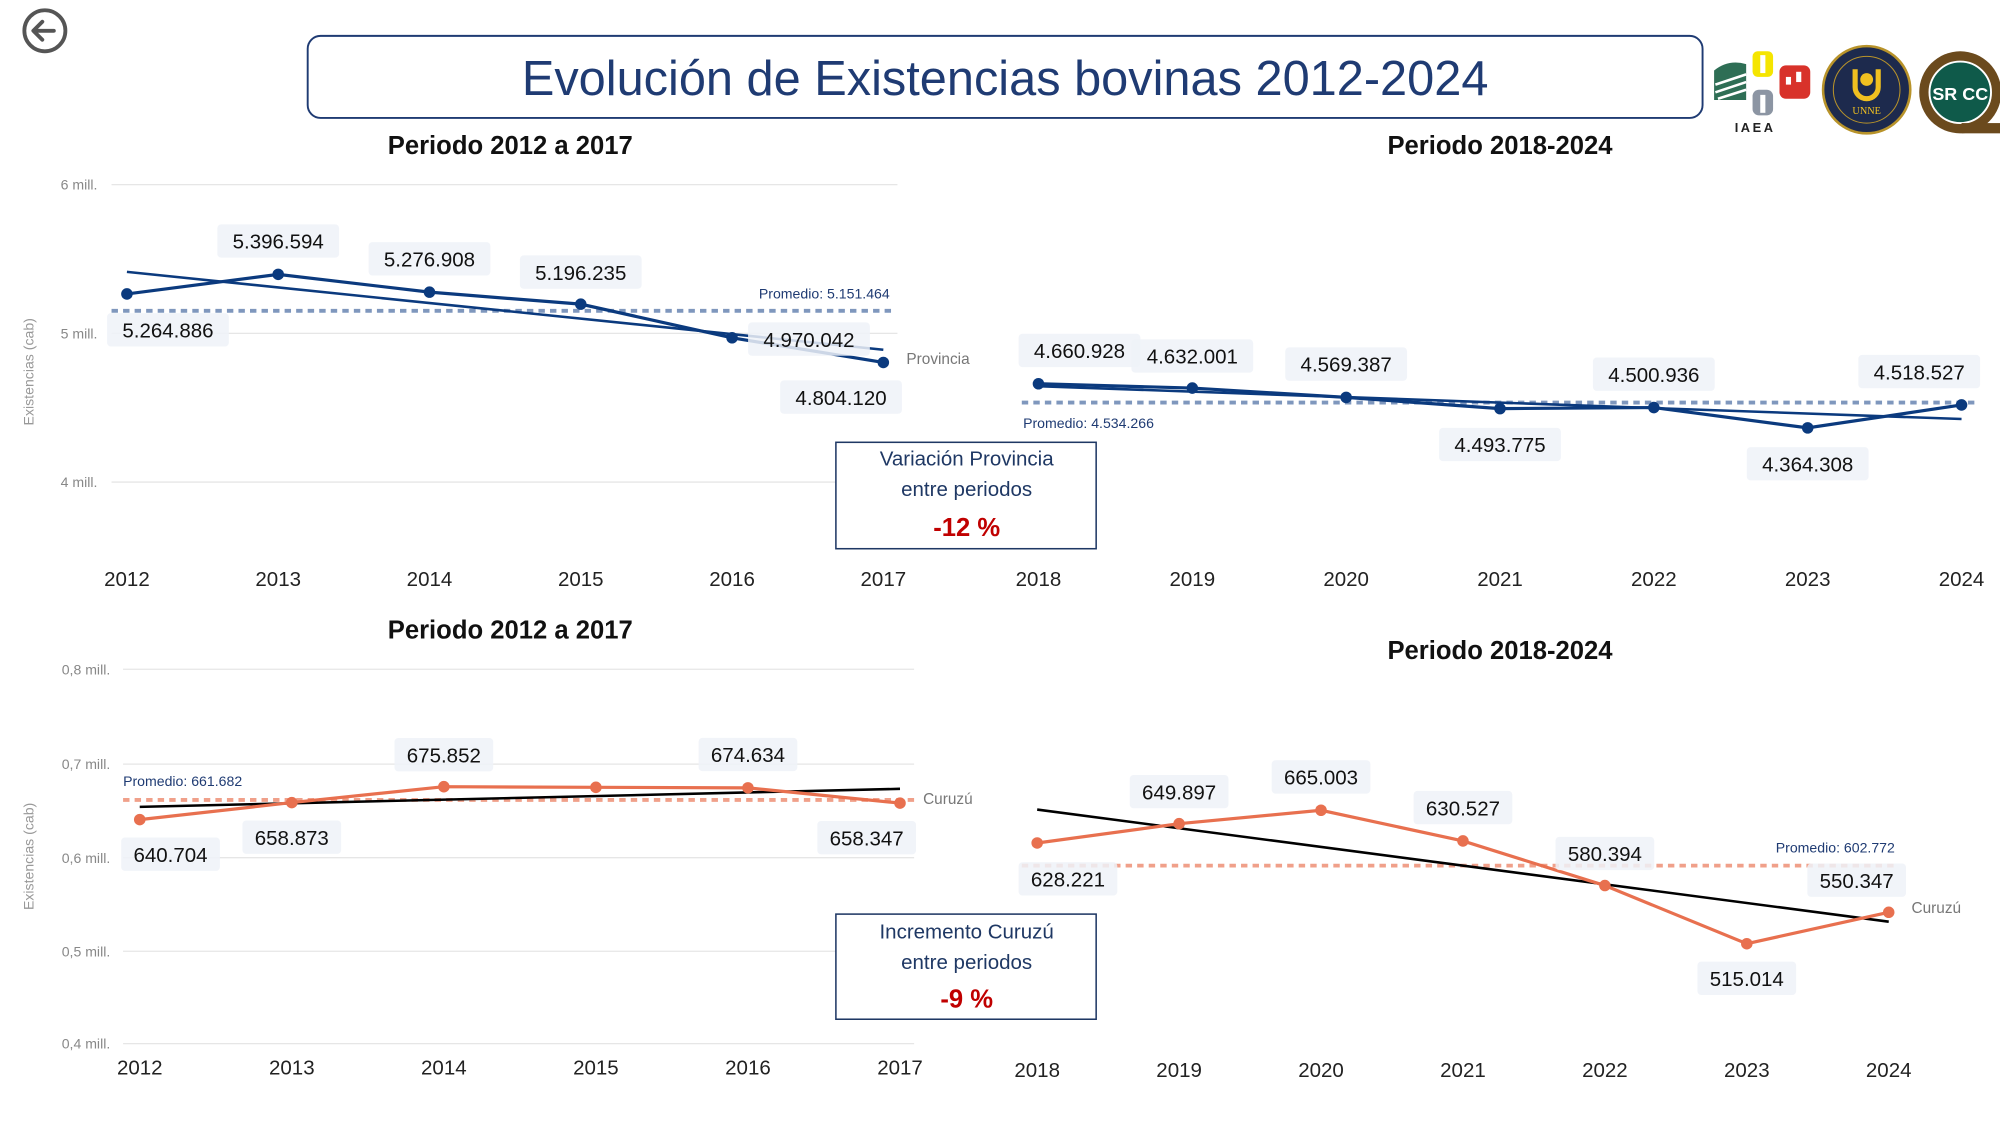  I want to click on svg-text: 580.394, so click(1605, 854).